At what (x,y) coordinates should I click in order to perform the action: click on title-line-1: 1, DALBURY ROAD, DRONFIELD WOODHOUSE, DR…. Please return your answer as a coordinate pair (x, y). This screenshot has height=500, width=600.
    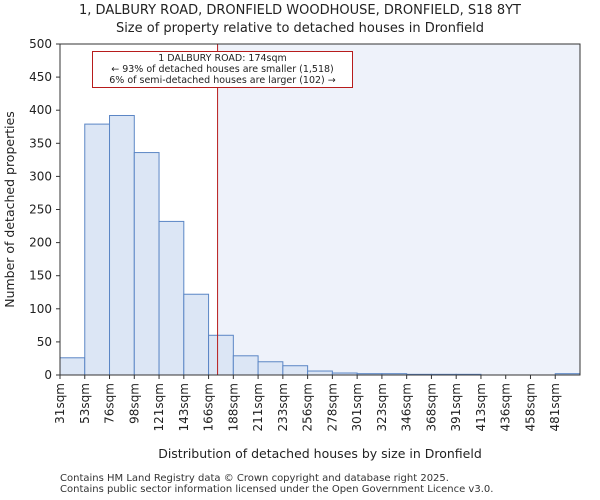
    Looking at the image, I should click on (300, 10).